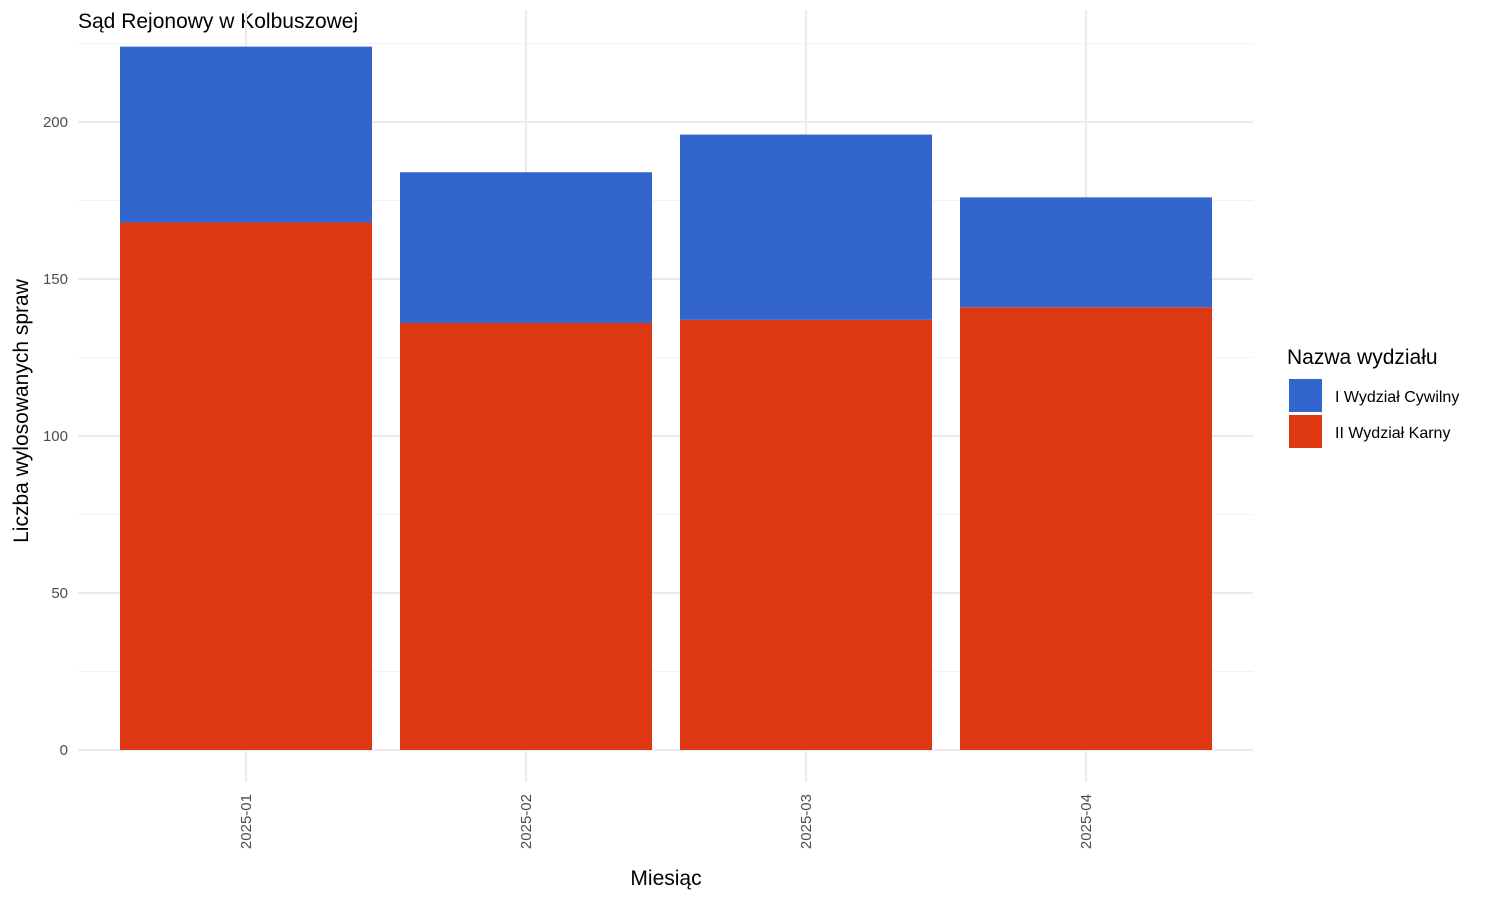  I want to click on y-tick-label: 150, so click(55, 279).